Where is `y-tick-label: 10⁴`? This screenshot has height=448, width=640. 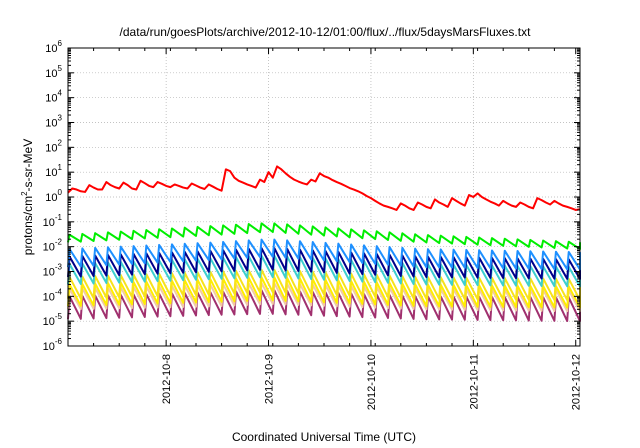 y-tick-label: 10⁴ is located at coordinates (53, 97).